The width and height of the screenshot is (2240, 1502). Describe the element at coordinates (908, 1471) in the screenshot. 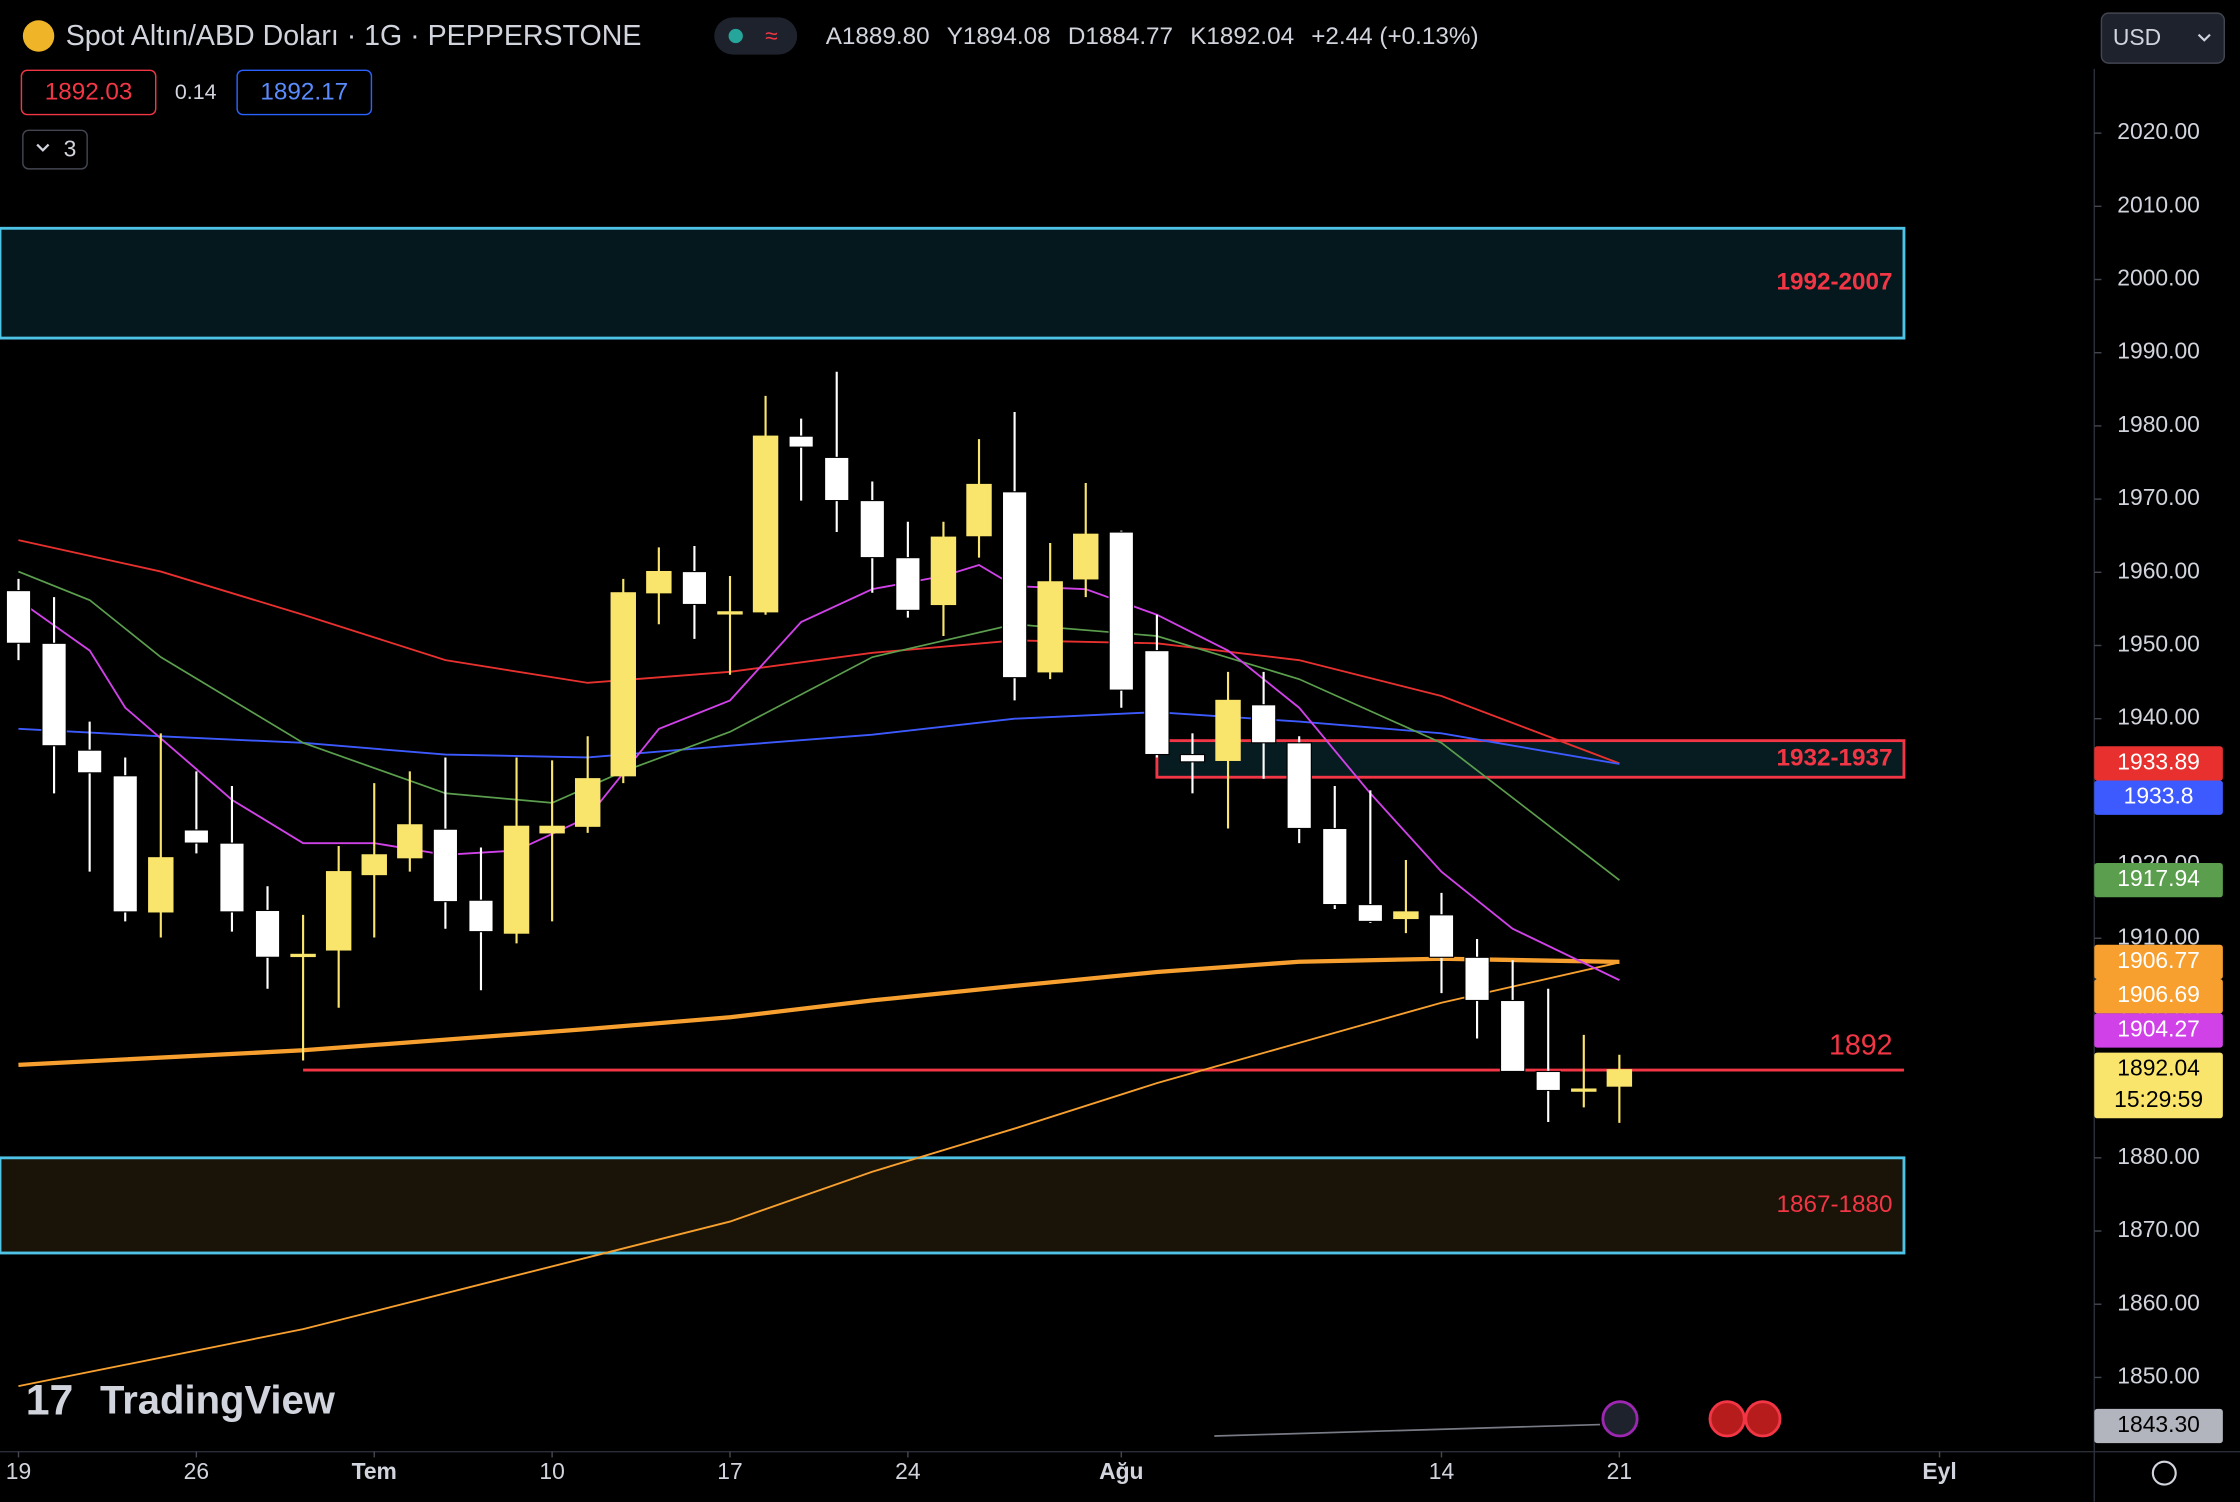

I see `x-tick-label: 24` at that location.